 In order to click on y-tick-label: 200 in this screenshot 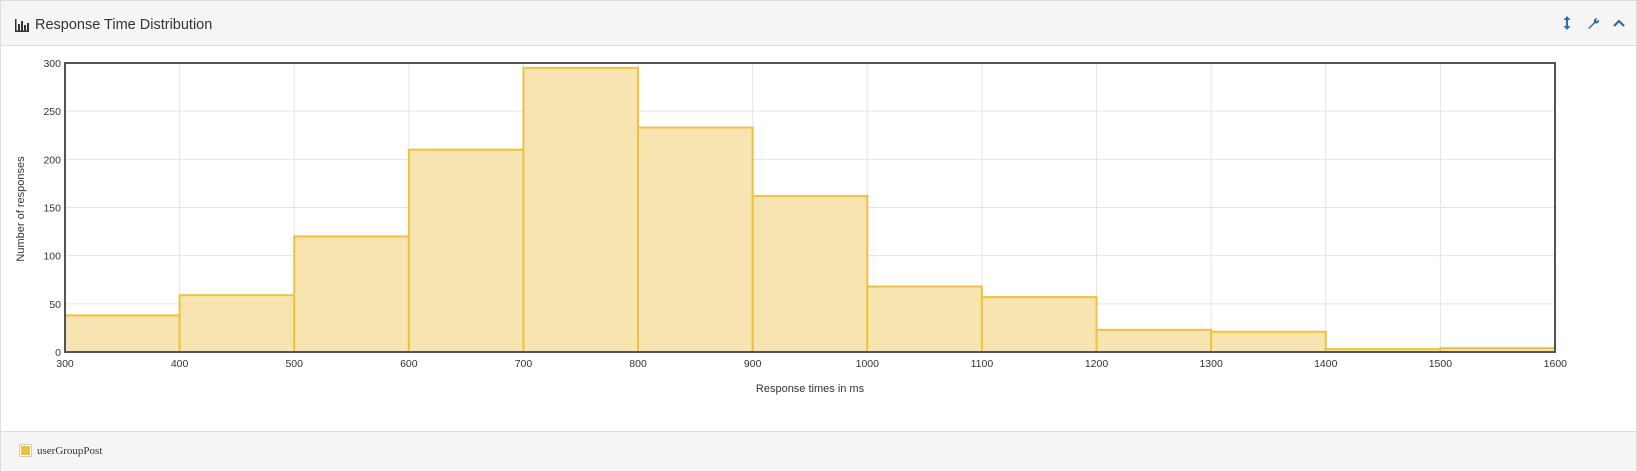, I will do `click(52, 160)`.